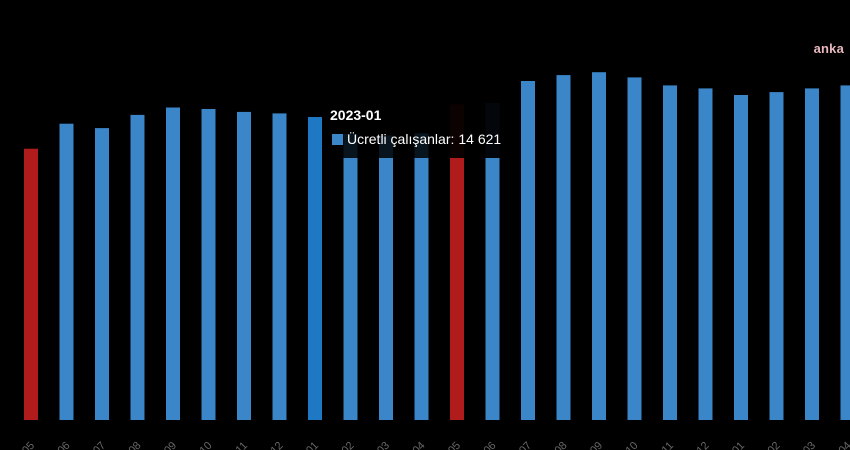  I want to click on tooltip: 2023-01 Ücretli çalışanlar: 14 621, so click(421, 129).